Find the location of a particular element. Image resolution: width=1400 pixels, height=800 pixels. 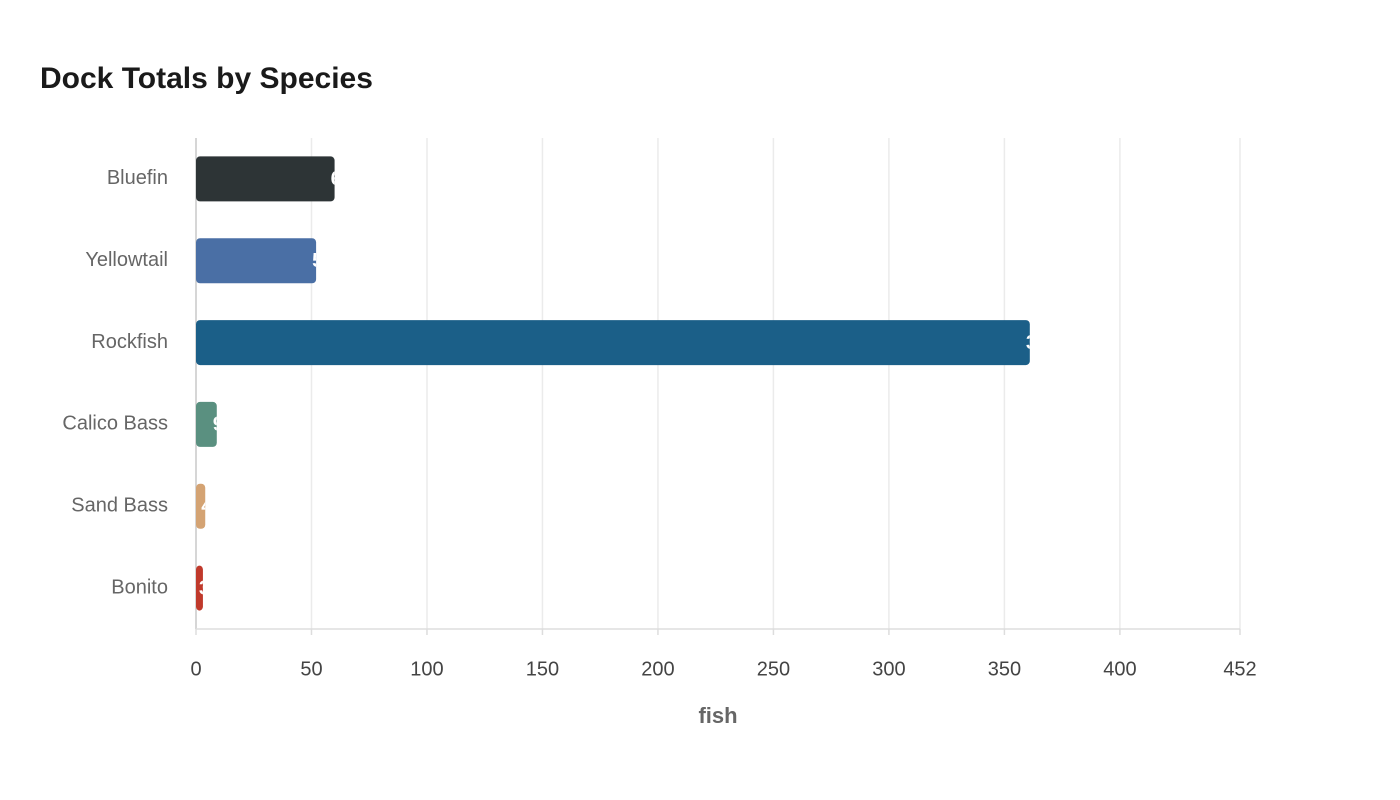

y-tick-label: Yellowtail is located at coordinates (126, 260).